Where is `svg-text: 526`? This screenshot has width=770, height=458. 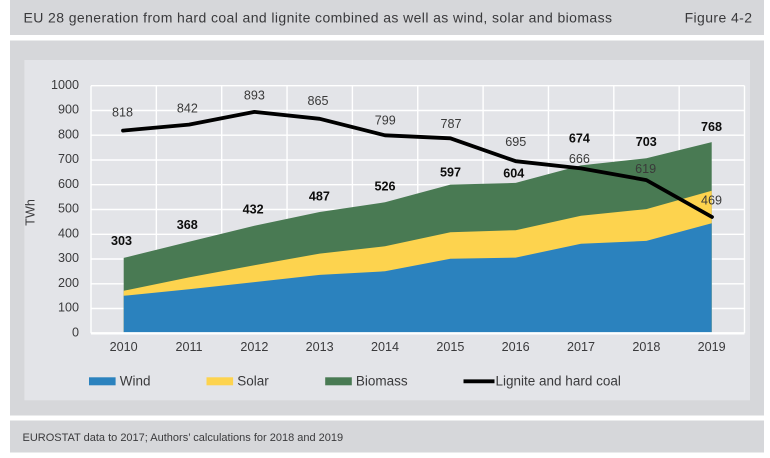
svg-text: 526 is located at coordinates (384, 186).